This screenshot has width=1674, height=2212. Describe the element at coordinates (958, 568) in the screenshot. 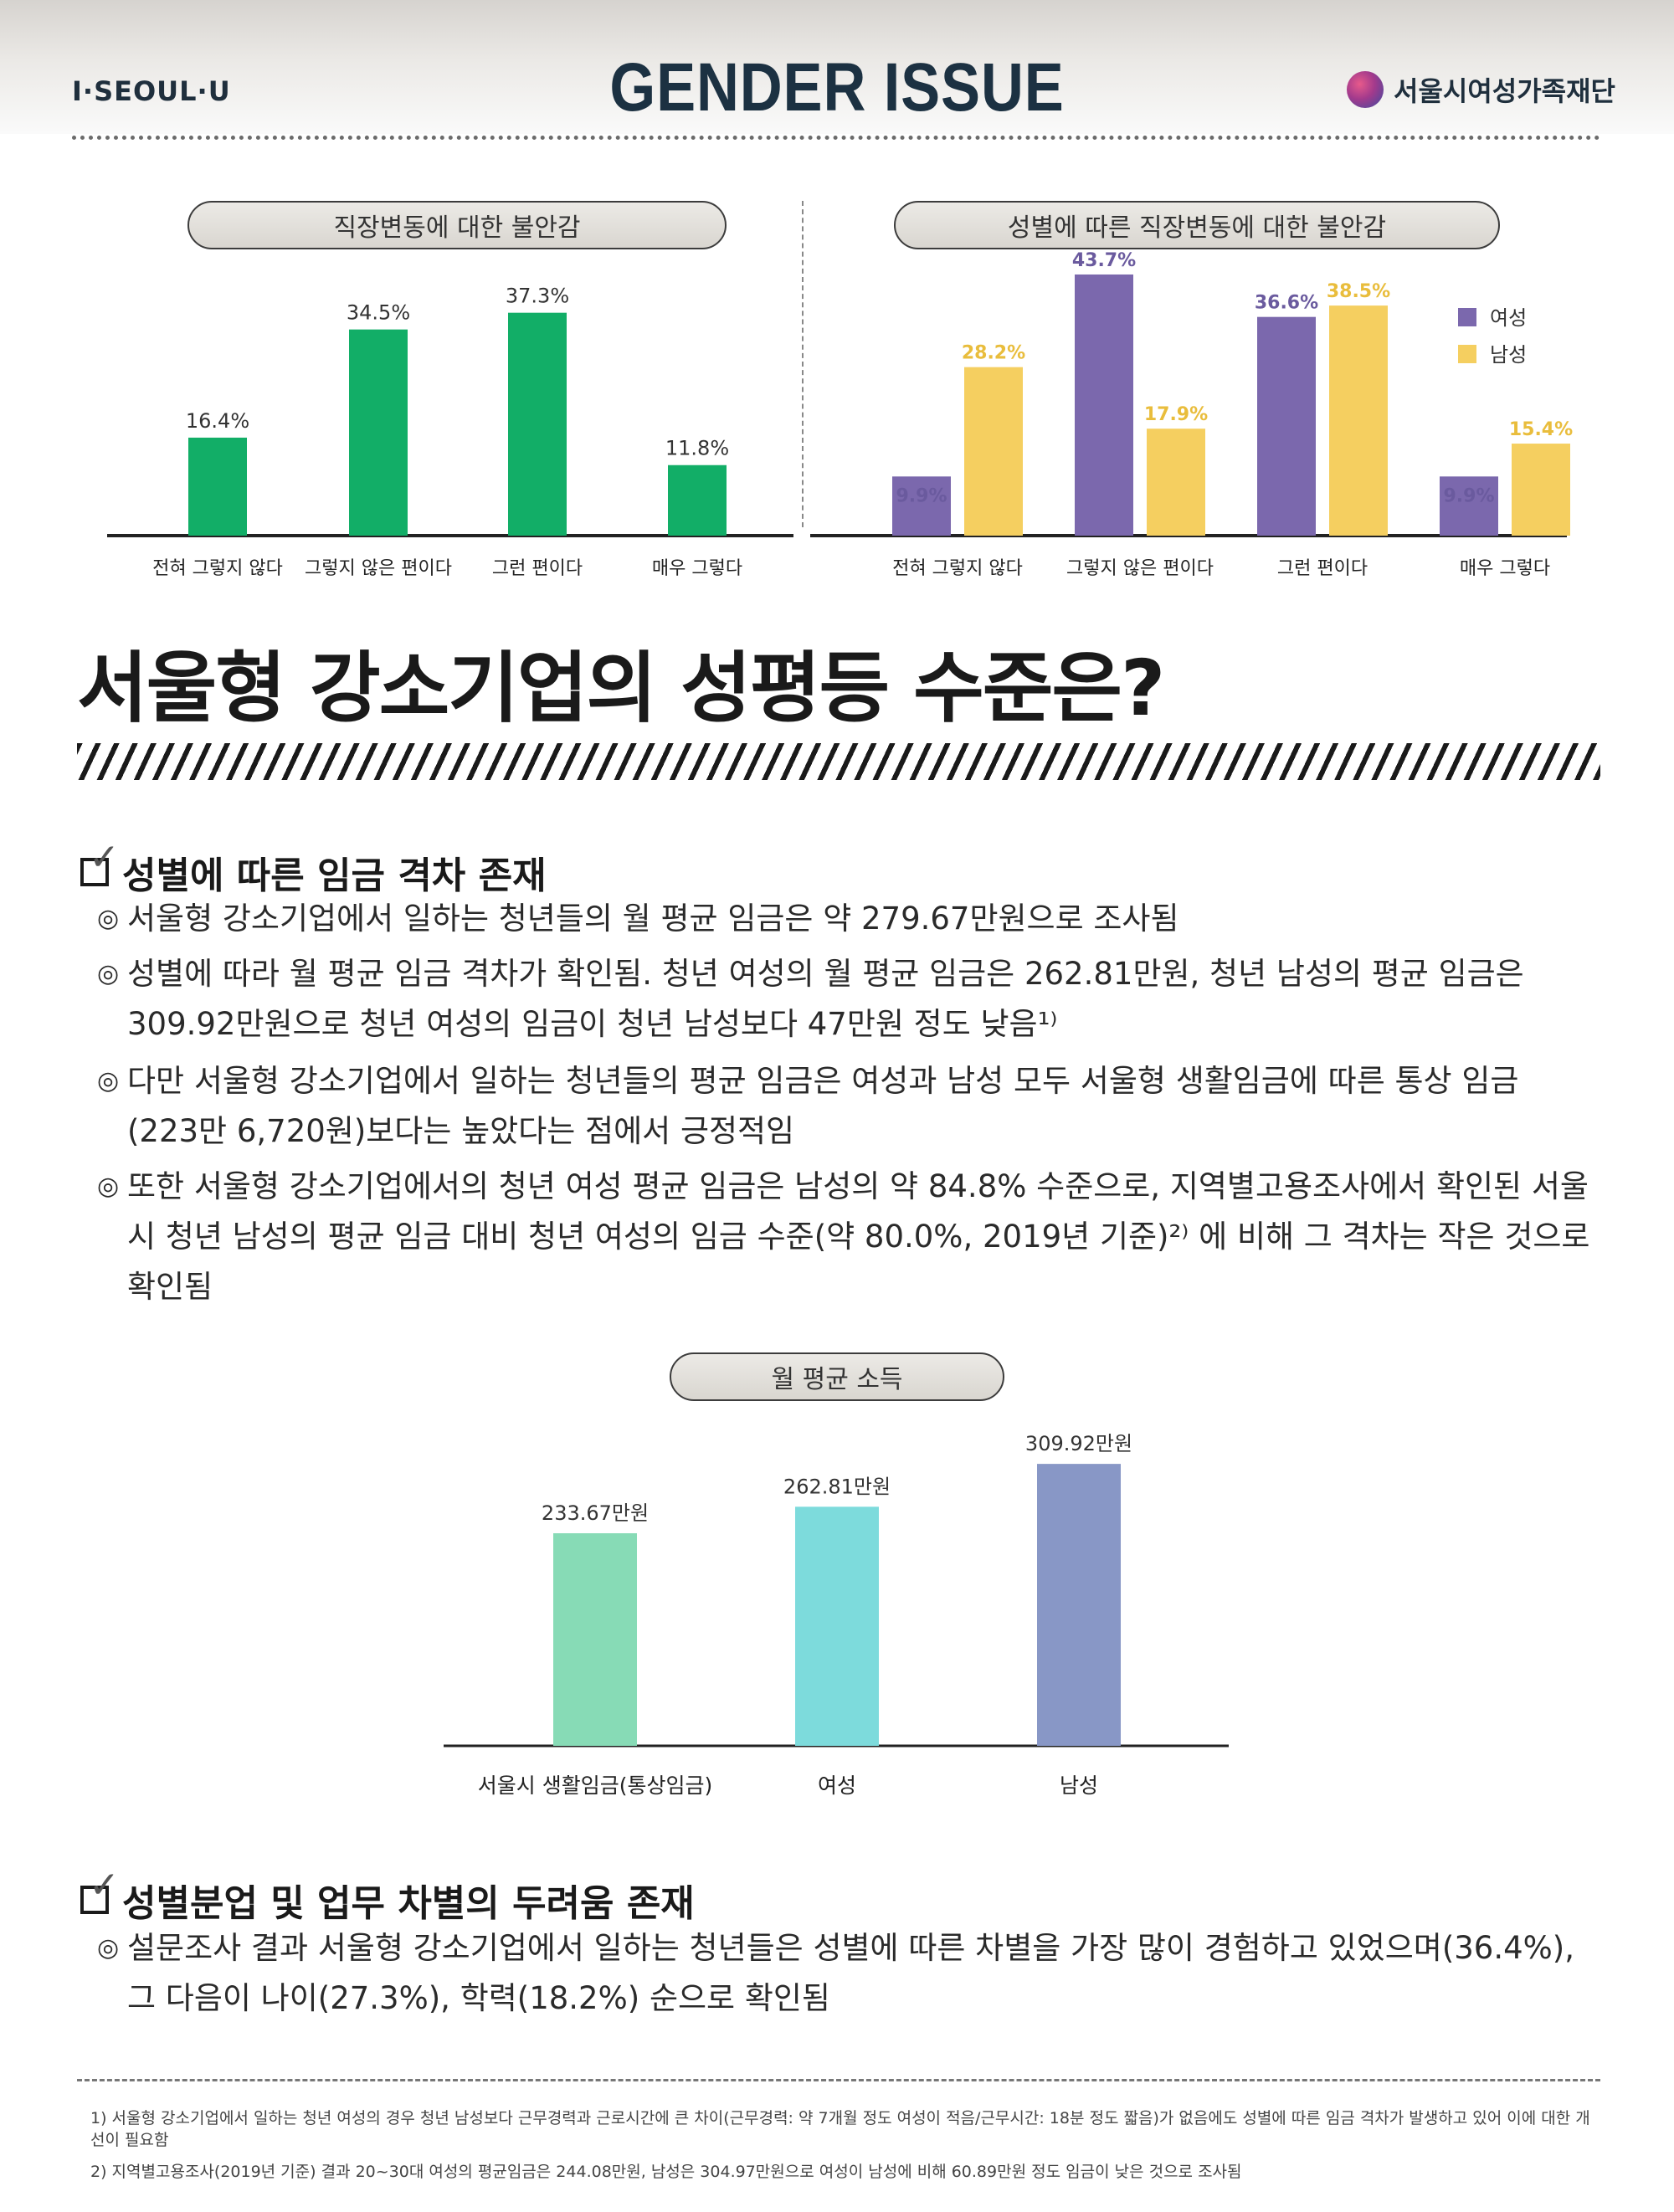

I see `chart2-category-label: 전혀 그렇지 않다` at that location.